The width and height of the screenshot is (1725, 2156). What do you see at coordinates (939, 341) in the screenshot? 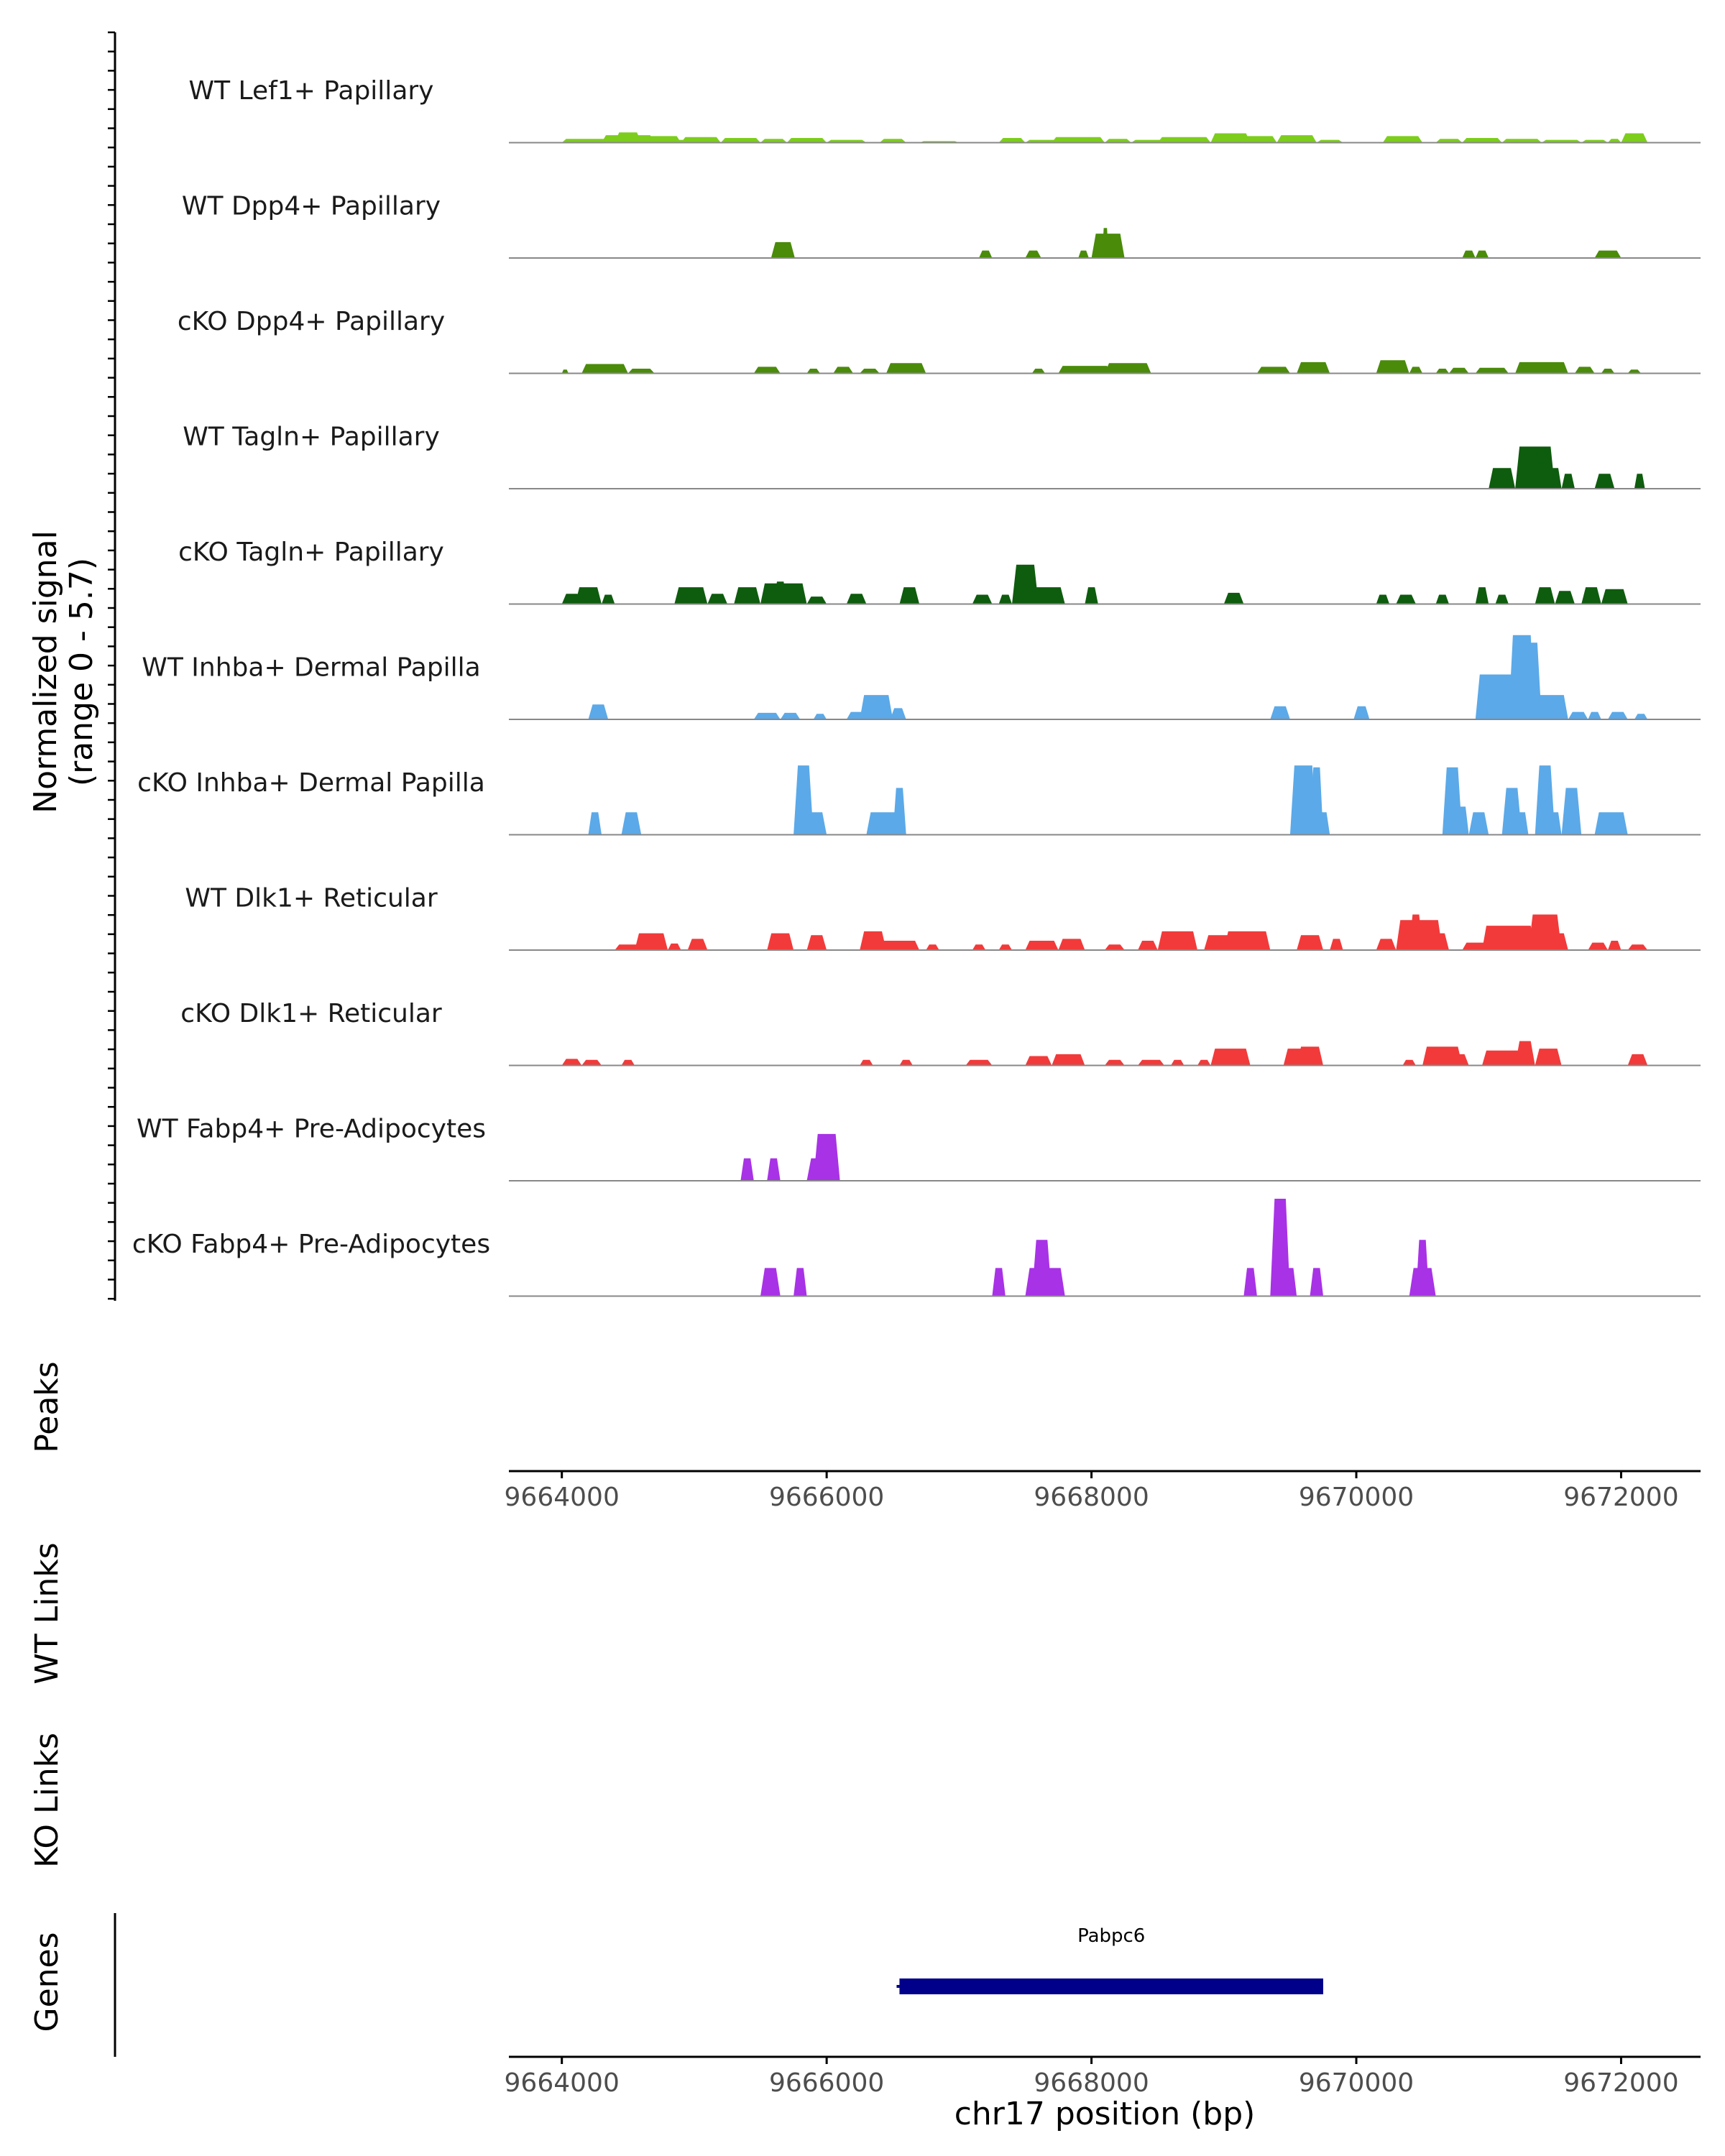
I see `track: cKO Dpp4+ Papillary` at bounding box center [939, 341].